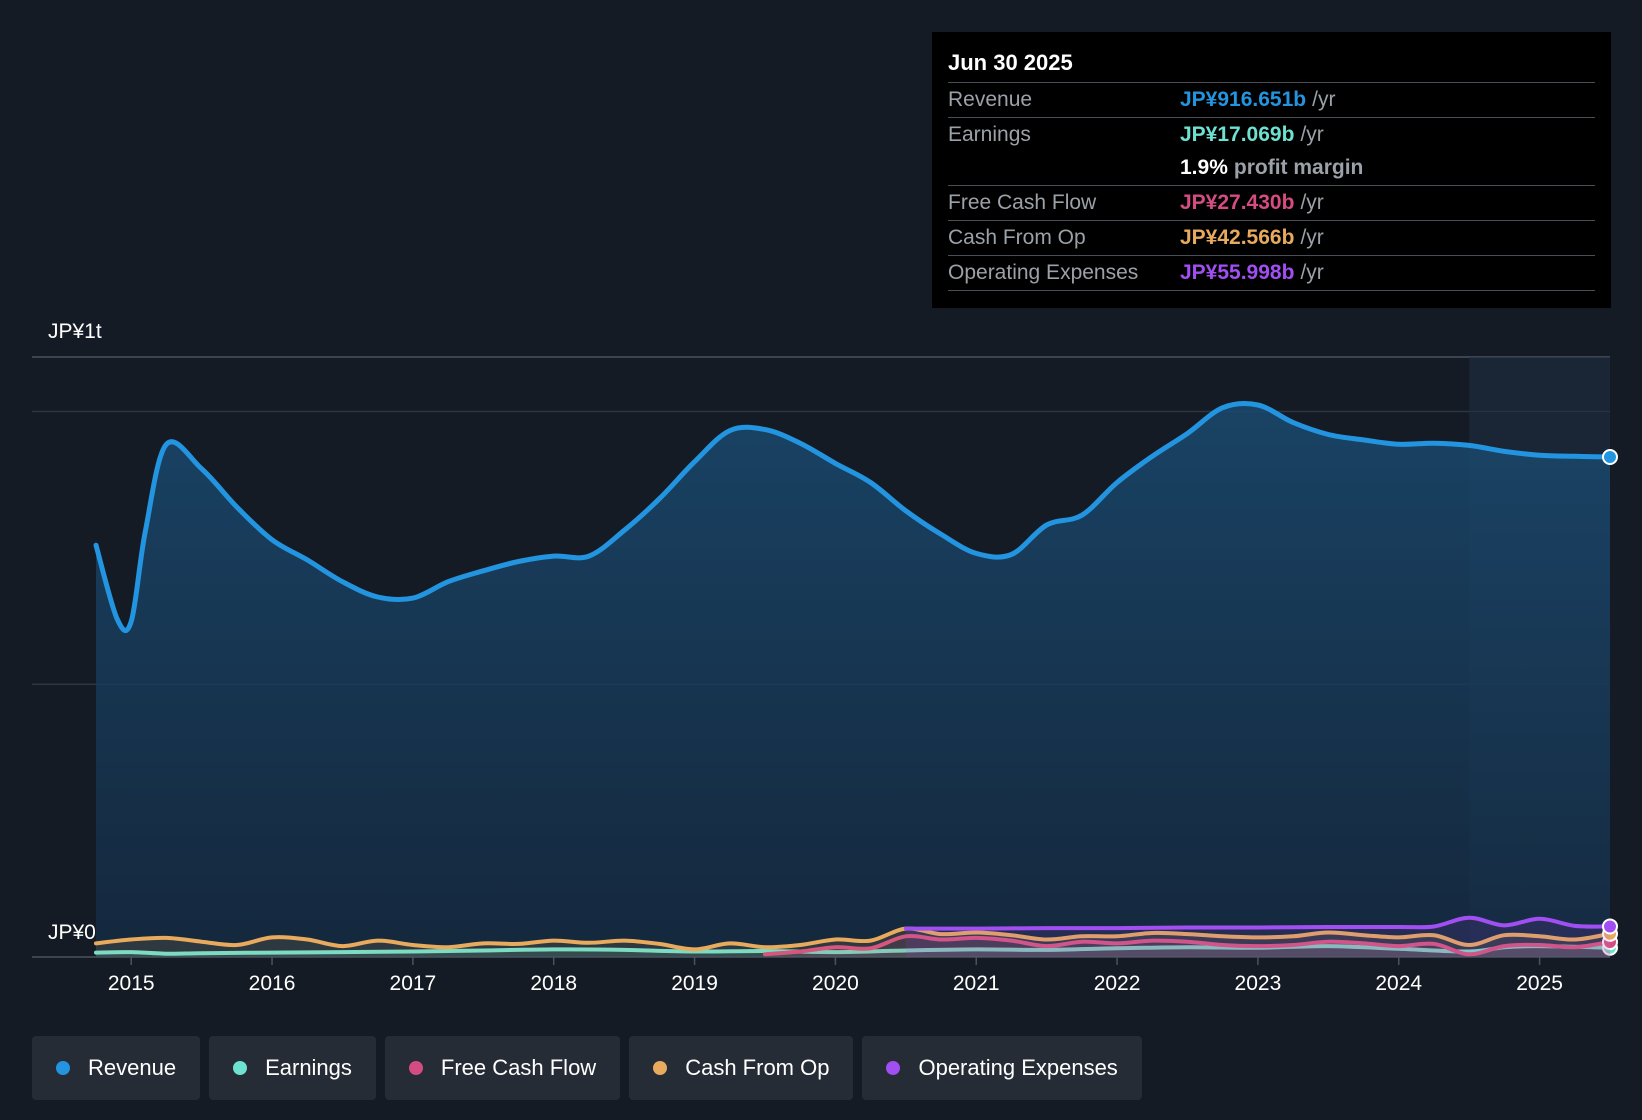 The width and height of the screenshot is (1642, 1120). Describe the element at coordinates (1257, 923) in the screenshot. I see `operating-expenses-line` at that location.